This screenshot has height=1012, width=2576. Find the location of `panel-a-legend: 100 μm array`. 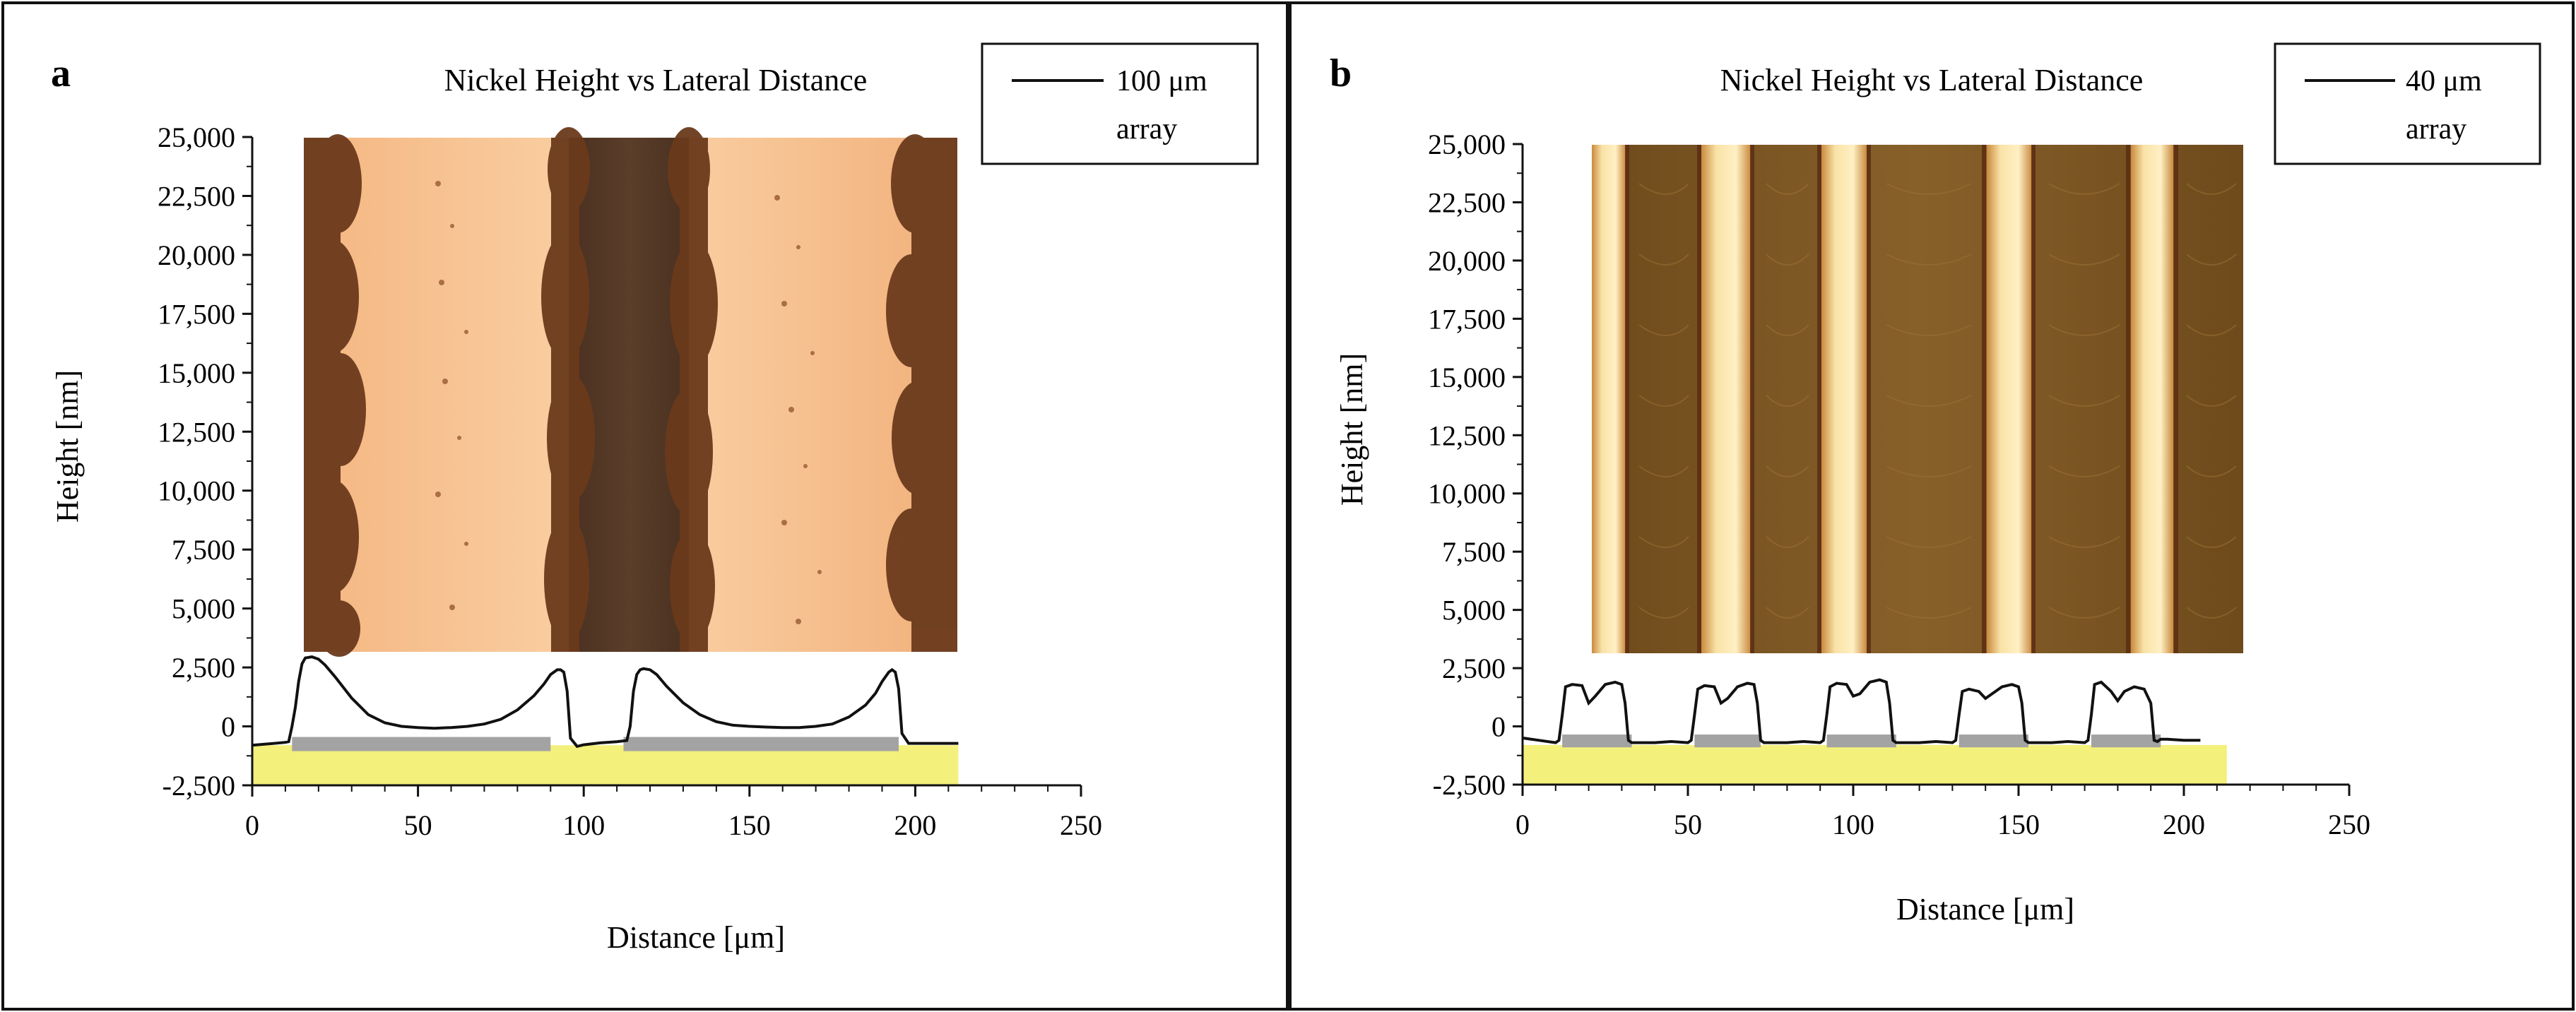

panel-a-legend: 100 μm array is located at coordinates (1120, 103).